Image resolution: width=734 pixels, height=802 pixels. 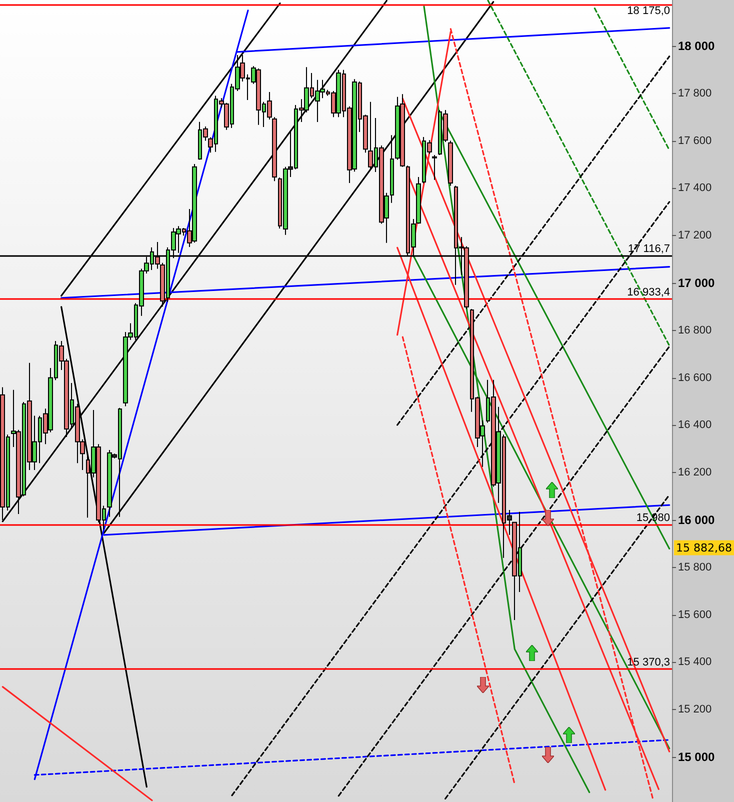 I want to click on y-tick-label: 17 800, so click(x=695, y=93).